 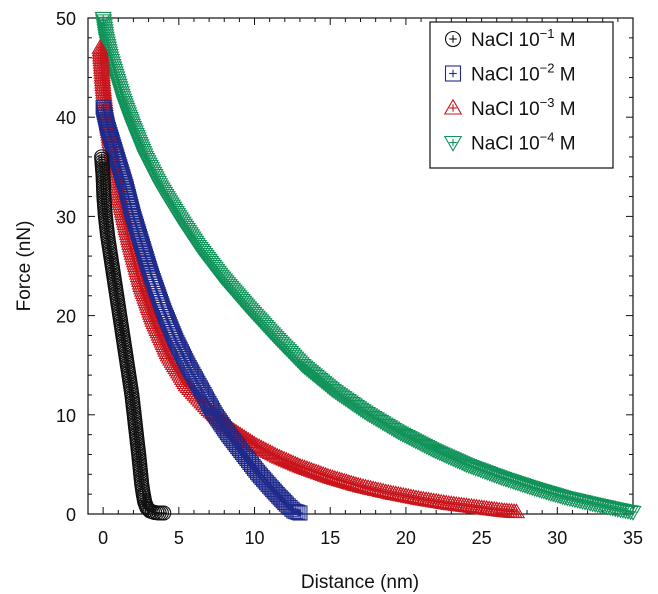 What do you see at coordinates (255, 538) in the screenshot?
I see `x-tick-label: 10` at bounding box center [255, 538].